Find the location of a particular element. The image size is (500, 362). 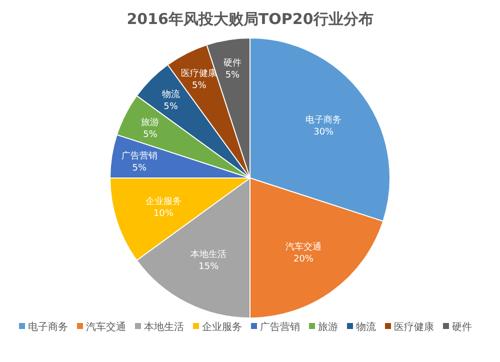

legend-label: 企业服务 is located at coordinates (222, 327).